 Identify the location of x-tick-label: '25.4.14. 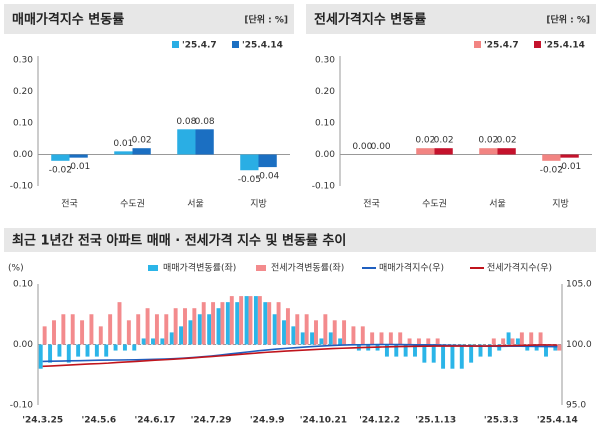
(557, 421).